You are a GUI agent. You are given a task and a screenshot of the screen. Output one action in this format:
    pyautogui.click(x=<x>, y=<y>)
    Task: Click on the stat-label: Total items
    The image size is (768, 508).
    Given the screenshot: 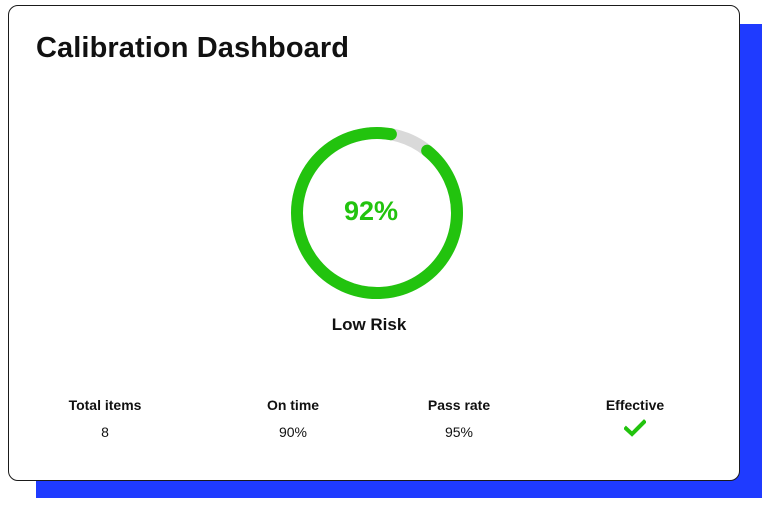 What is the action you would take?
    pyautogui.click(x=105, y=405)
    